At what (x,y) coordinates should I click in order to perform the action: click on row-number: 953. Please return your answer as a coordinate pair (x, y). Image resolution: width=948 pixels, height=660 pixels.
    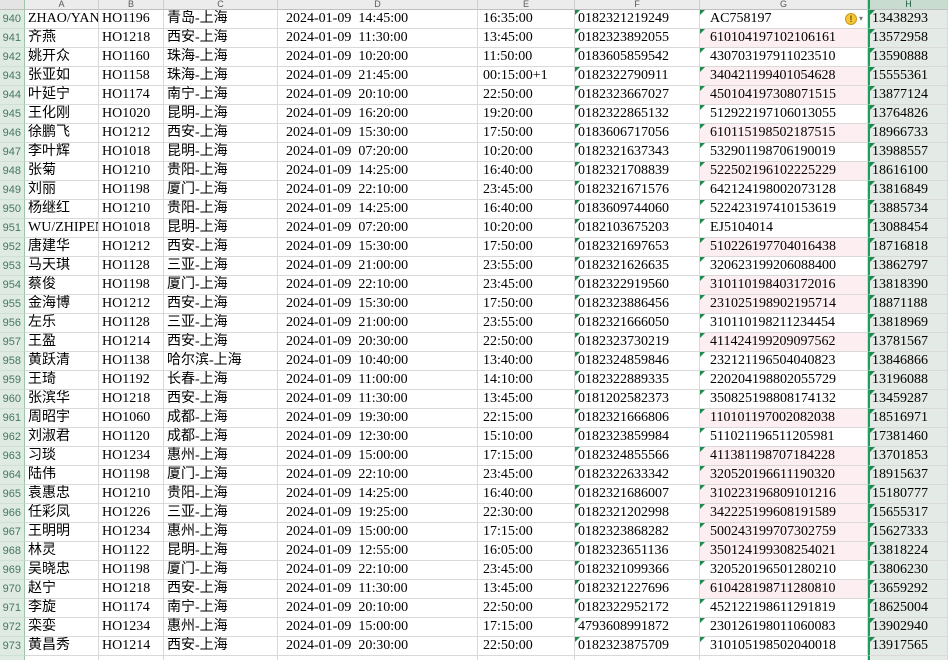
    Looking at the image, I should click on (12, 266).